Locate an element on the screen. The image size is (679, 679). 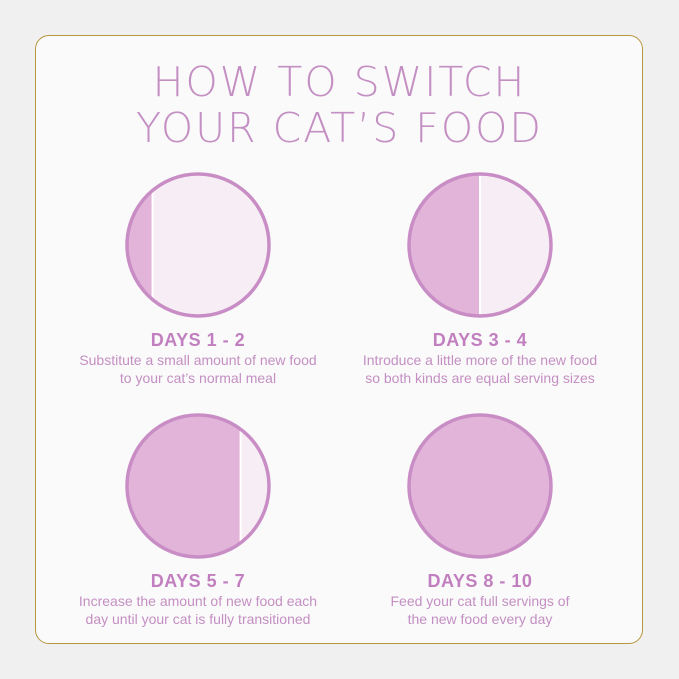
title-line-1: HOW TO SWITCH is located at coordinates (339, 82).